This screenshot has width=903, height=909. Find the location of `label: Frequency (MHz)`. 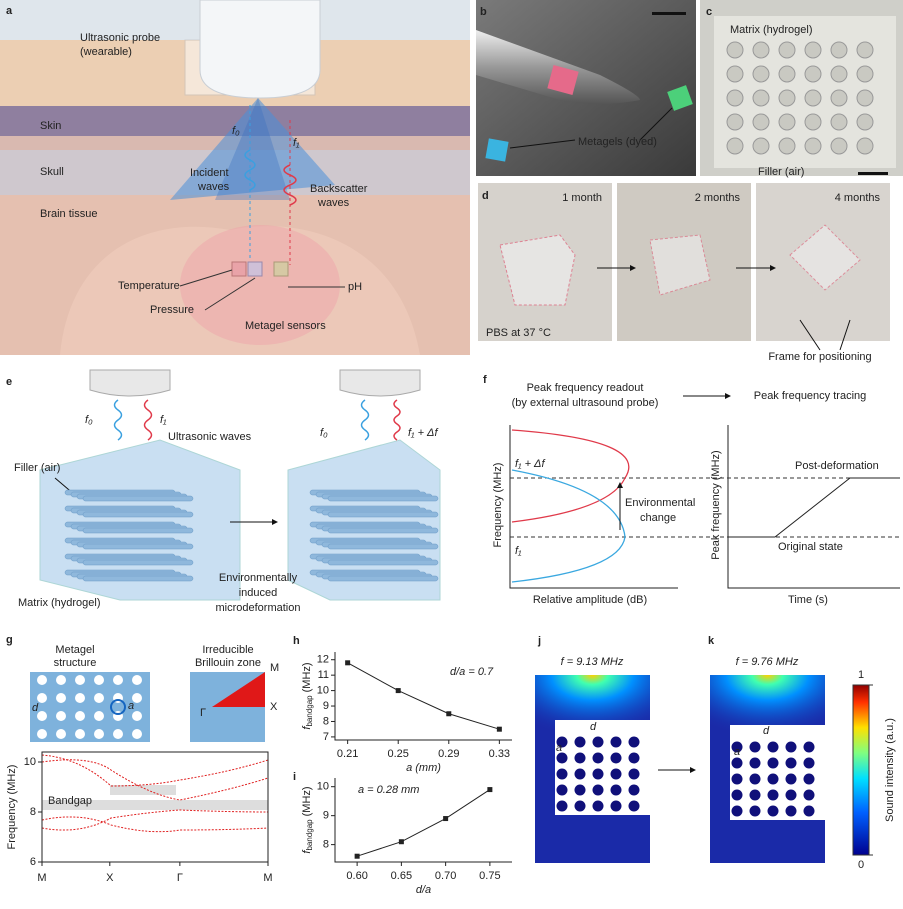

label: Frequency (MHz) is located at coordinates (498, 505).